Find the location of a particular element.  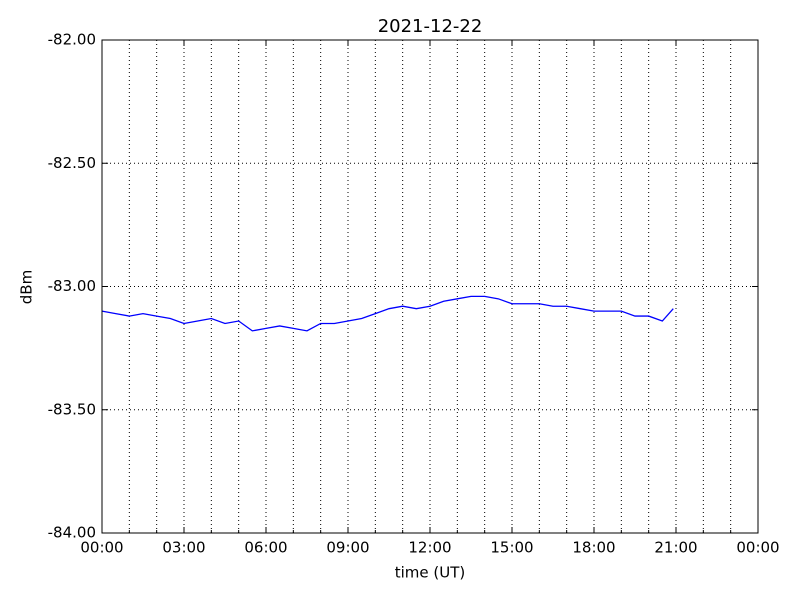

y-tick-label: -82.50 is located at coordinates (72, 163).